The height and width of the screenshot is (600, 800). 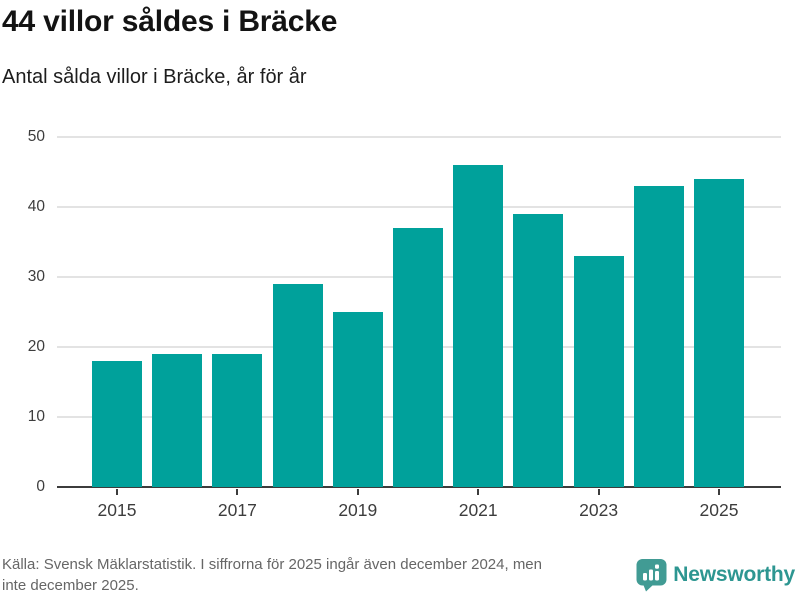 I want to click on newsworthy-wordmark: Newsworthy, so click(x=734, y=574).